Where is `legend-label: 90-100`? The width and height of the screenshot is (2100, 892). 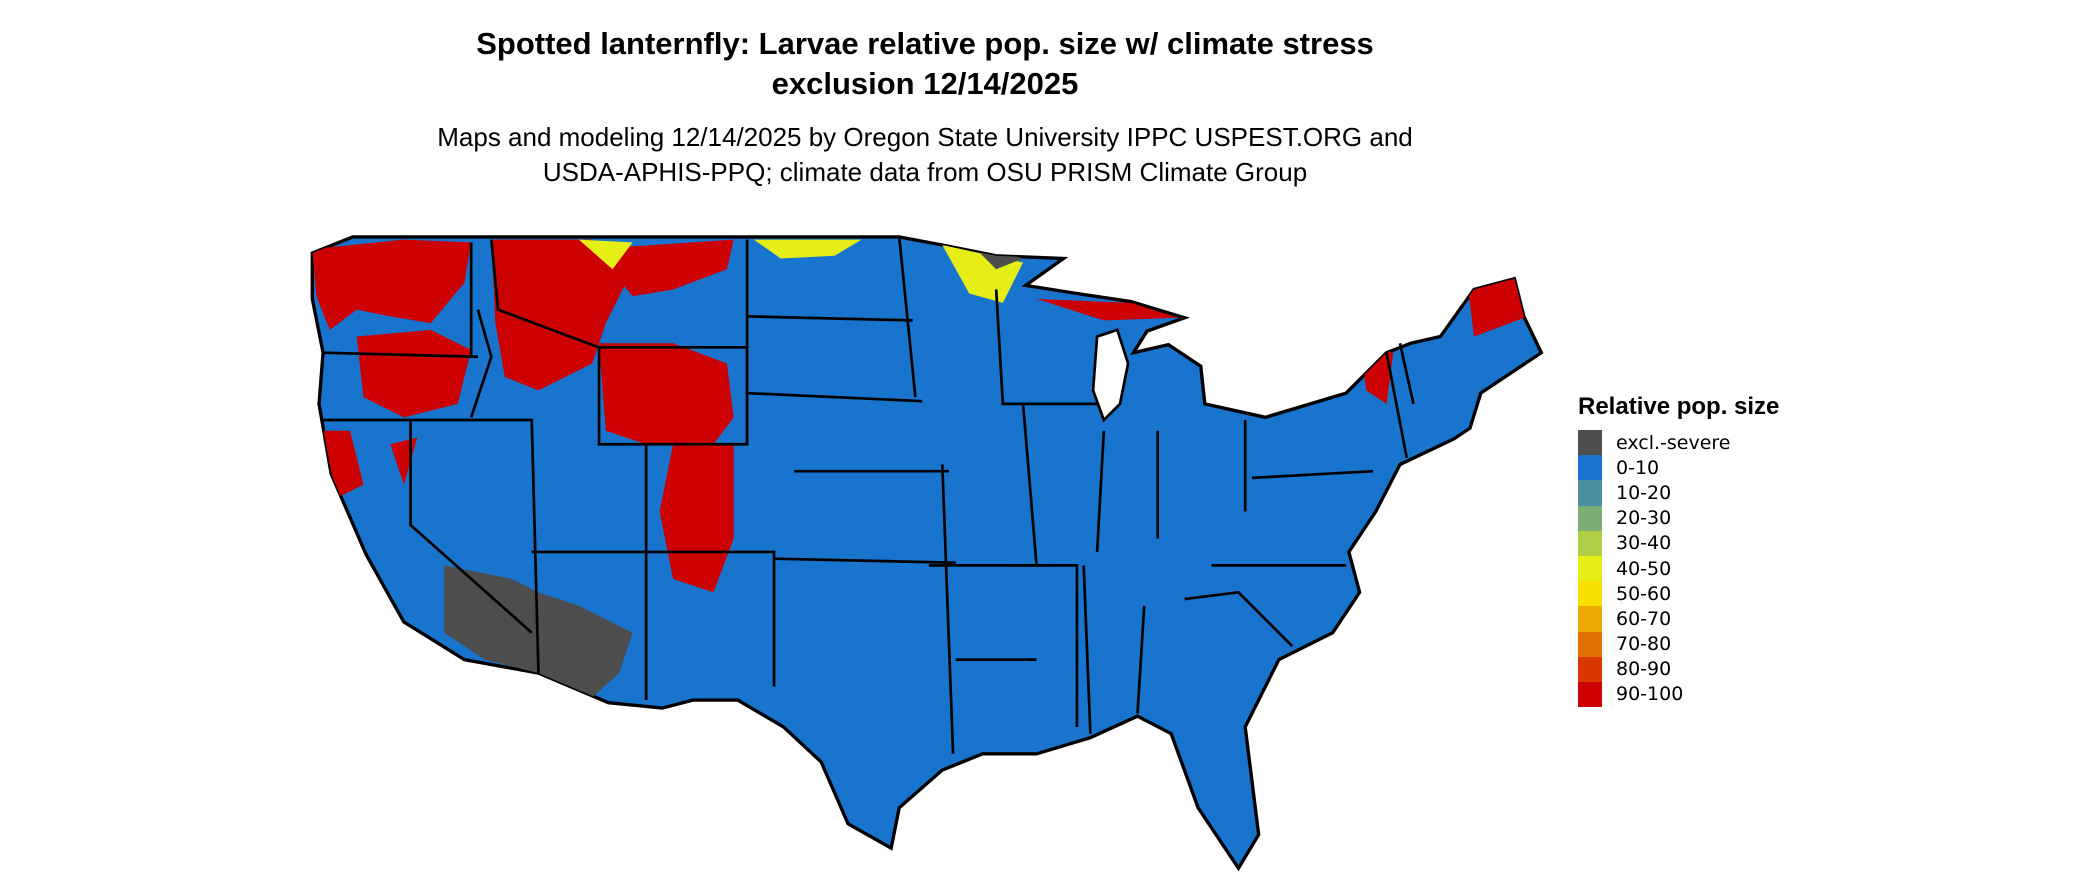
legend-label: 90-100 is located at coordinates (1650, 694).